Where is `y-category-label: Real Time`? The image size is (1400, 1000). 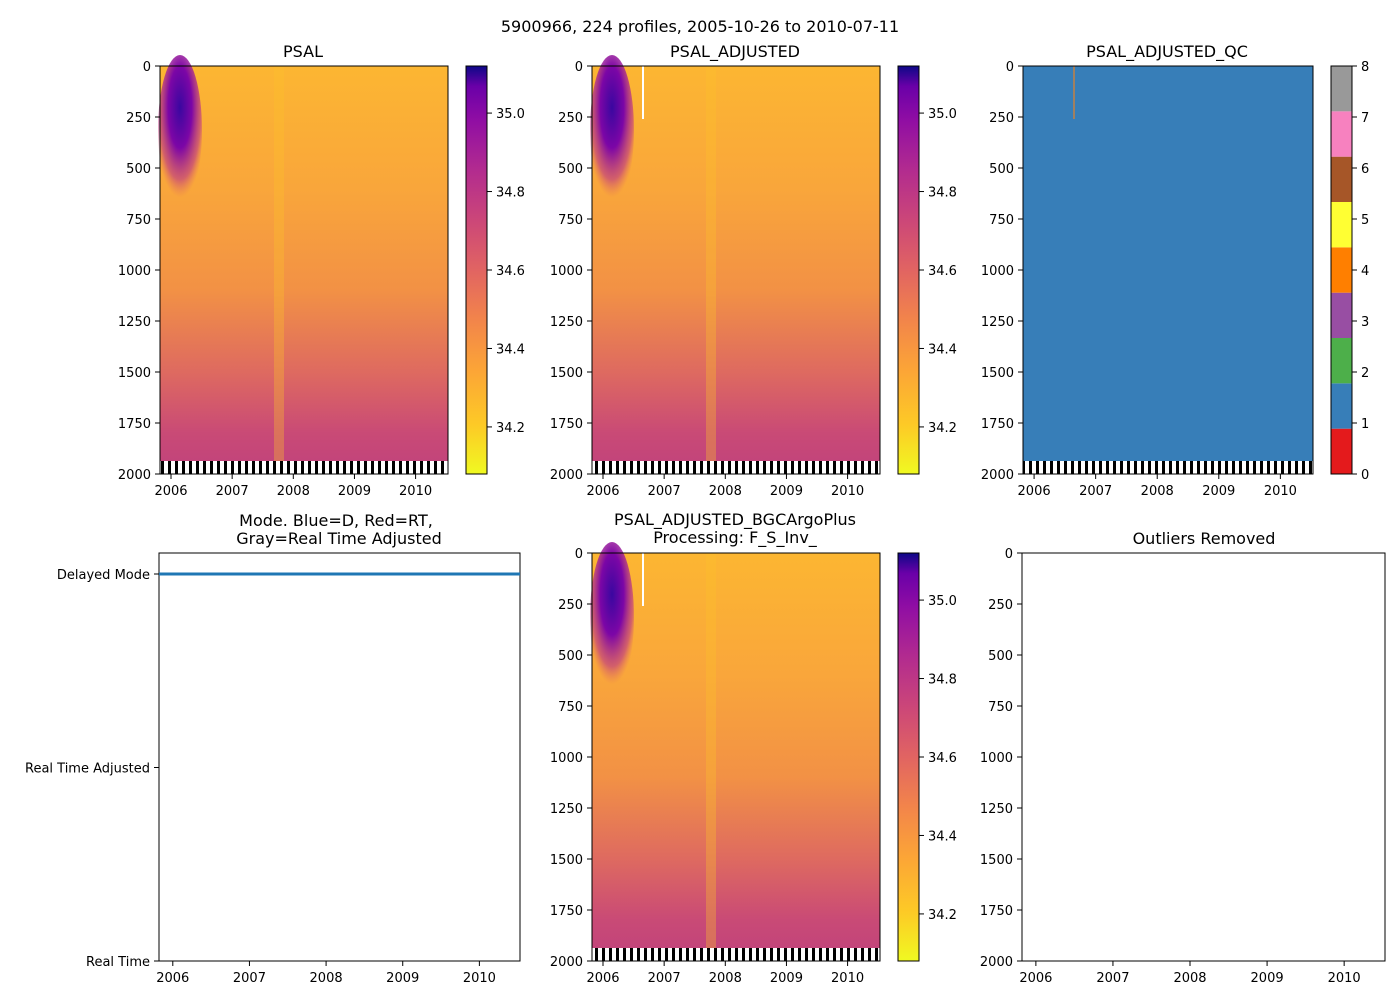 y-category-label: Real Time is located at coordinates (118, 962).